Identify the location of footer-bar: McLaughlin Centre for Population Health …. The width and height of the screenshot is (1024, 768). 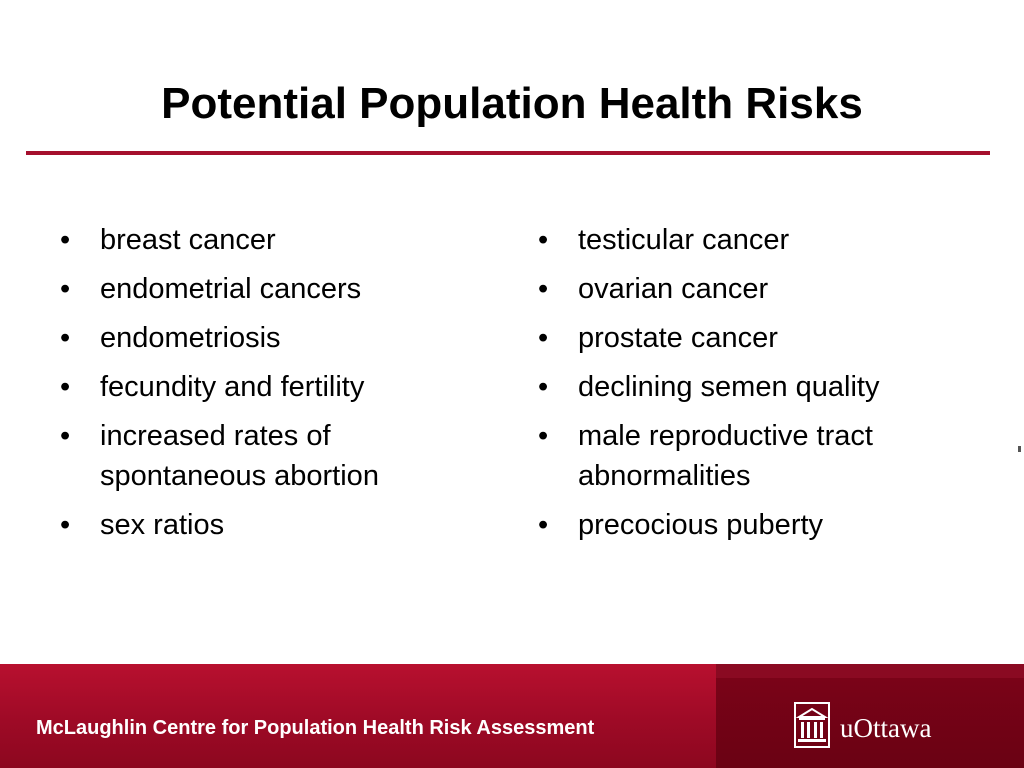
(512, 716).